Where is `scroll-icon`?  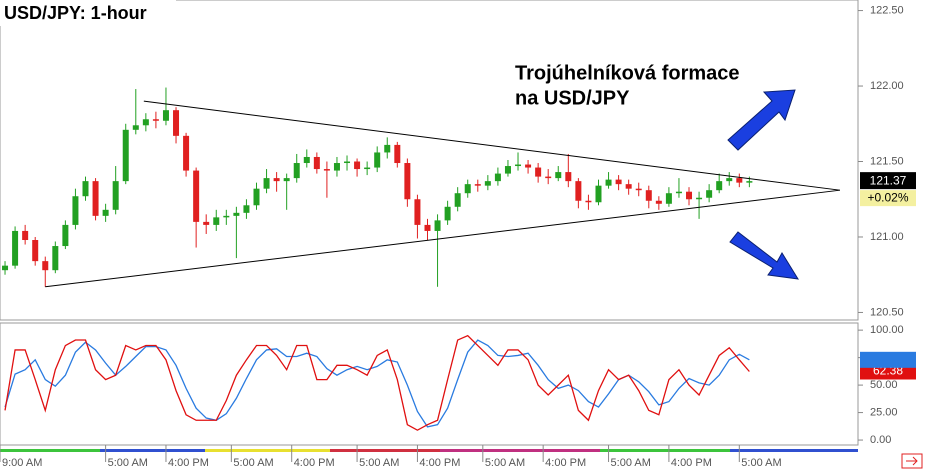
scroll-icon is located at coordinates (912, 461).